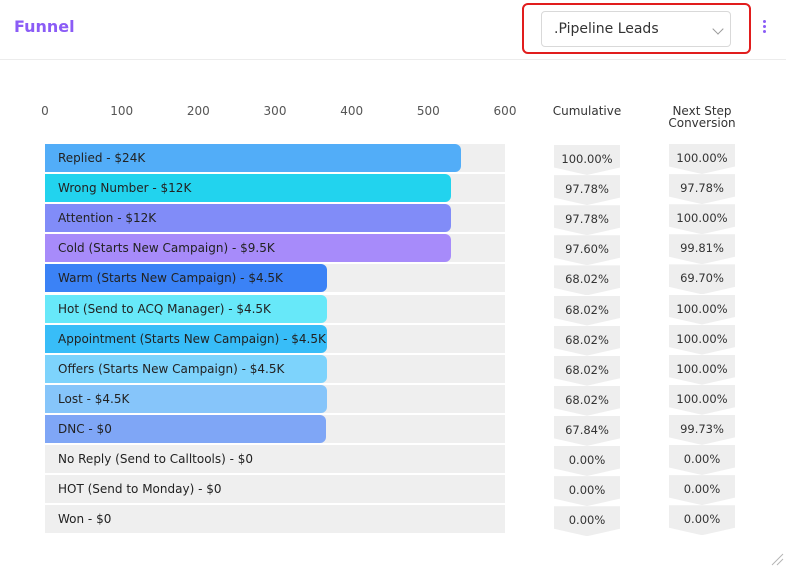  I want to click on bar-label: Lost - $4.5K, so click(94, 398).